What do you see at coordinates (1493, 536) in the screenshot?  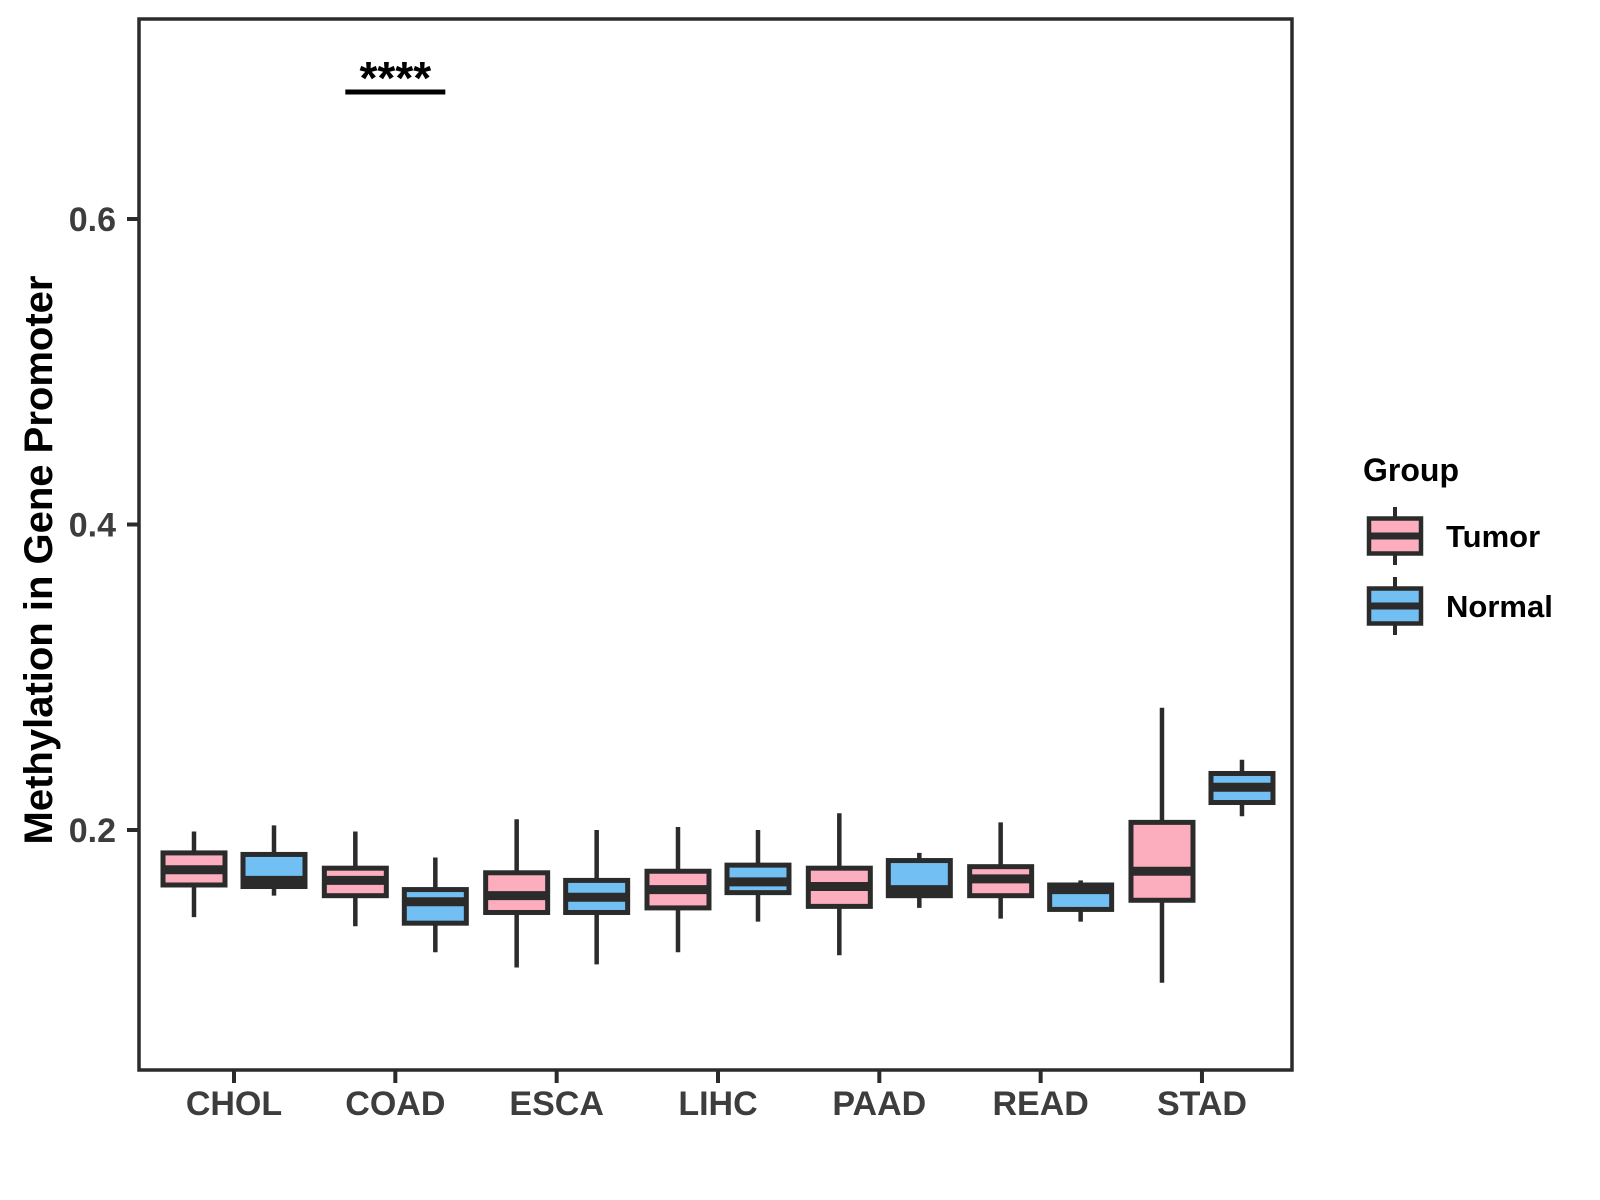 I see `legend-label-tumor: Tumor` at bounding box center [1493, 536].